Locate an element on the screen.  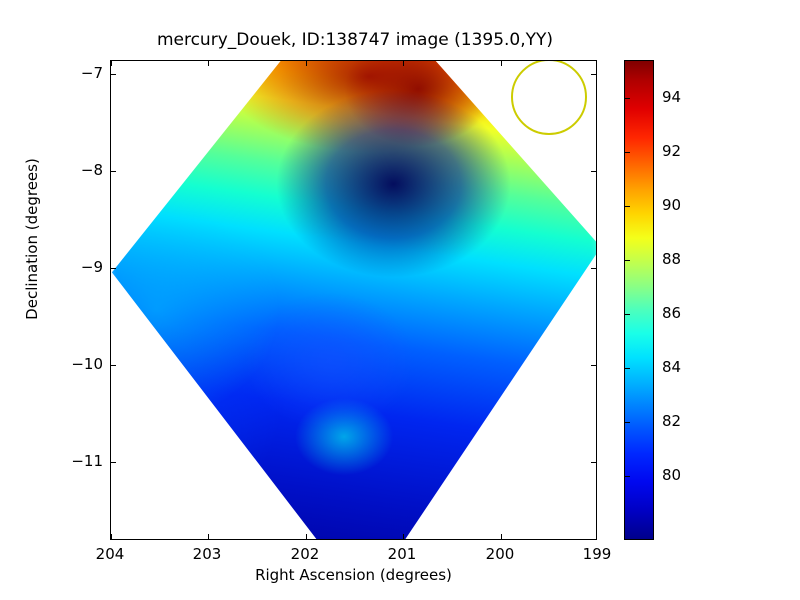
colorbar-gradient is located at coordinates (639, 300).